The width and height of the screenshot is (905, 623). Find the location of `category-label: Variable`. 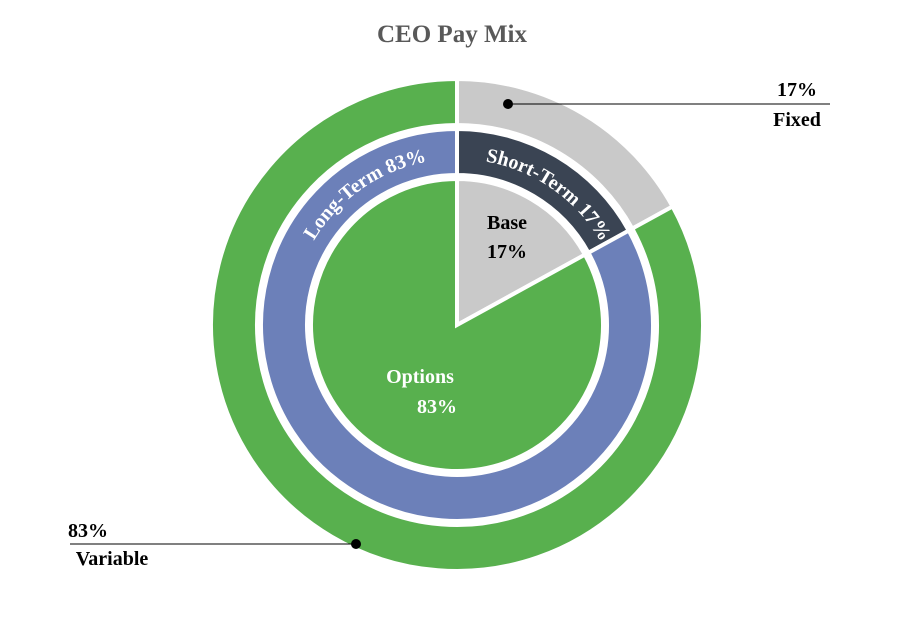

category-label: Variable is located at coordinates (112, 559).